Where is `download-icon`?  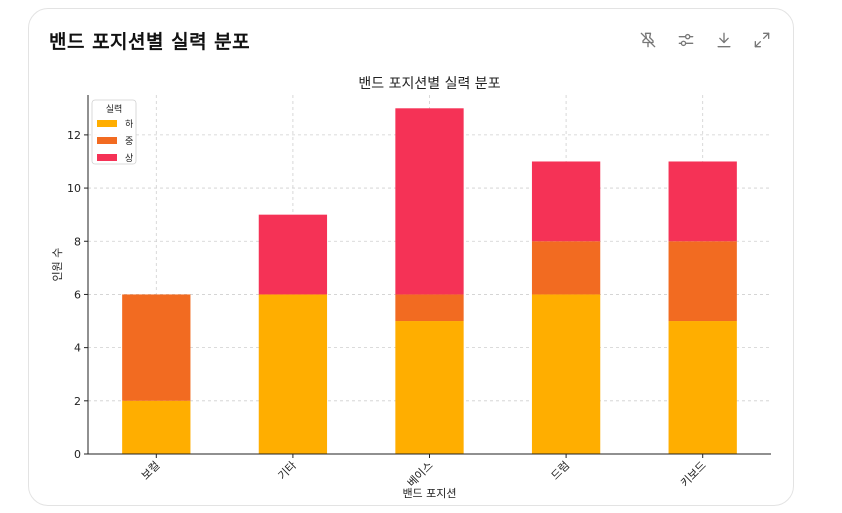
download-icon is located at coordinates (724, 40).